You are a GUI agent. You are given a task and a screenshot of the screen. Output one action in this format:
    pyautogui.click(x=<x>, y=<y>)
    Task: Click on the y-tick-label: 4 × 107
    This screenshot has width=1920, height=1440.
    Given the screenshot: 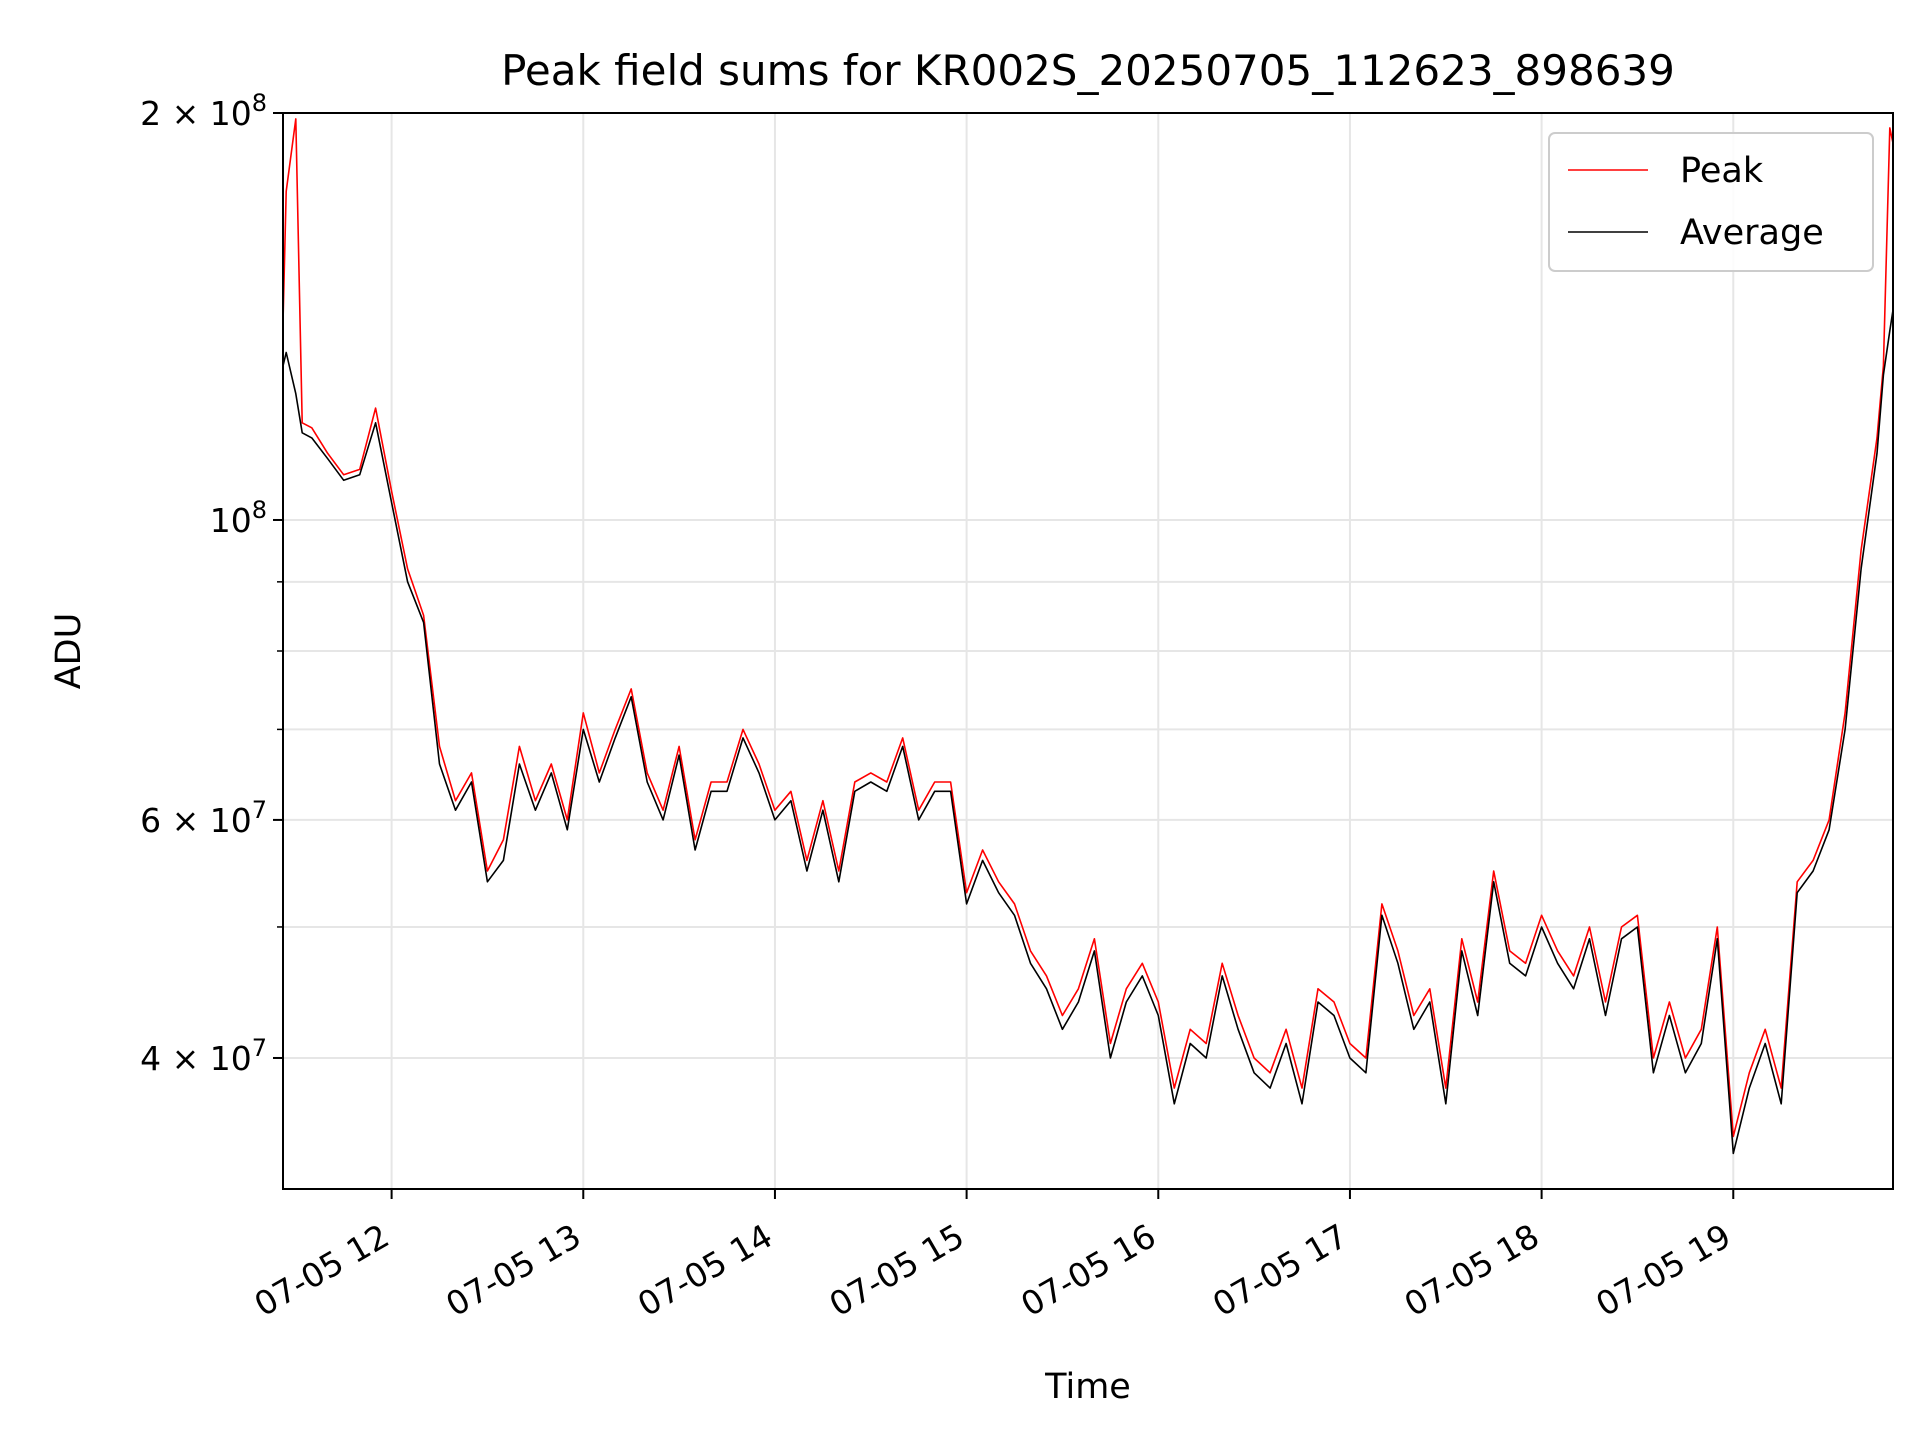 What is the action you would take?
    pyautogui.click(x=203, y=1056)
    